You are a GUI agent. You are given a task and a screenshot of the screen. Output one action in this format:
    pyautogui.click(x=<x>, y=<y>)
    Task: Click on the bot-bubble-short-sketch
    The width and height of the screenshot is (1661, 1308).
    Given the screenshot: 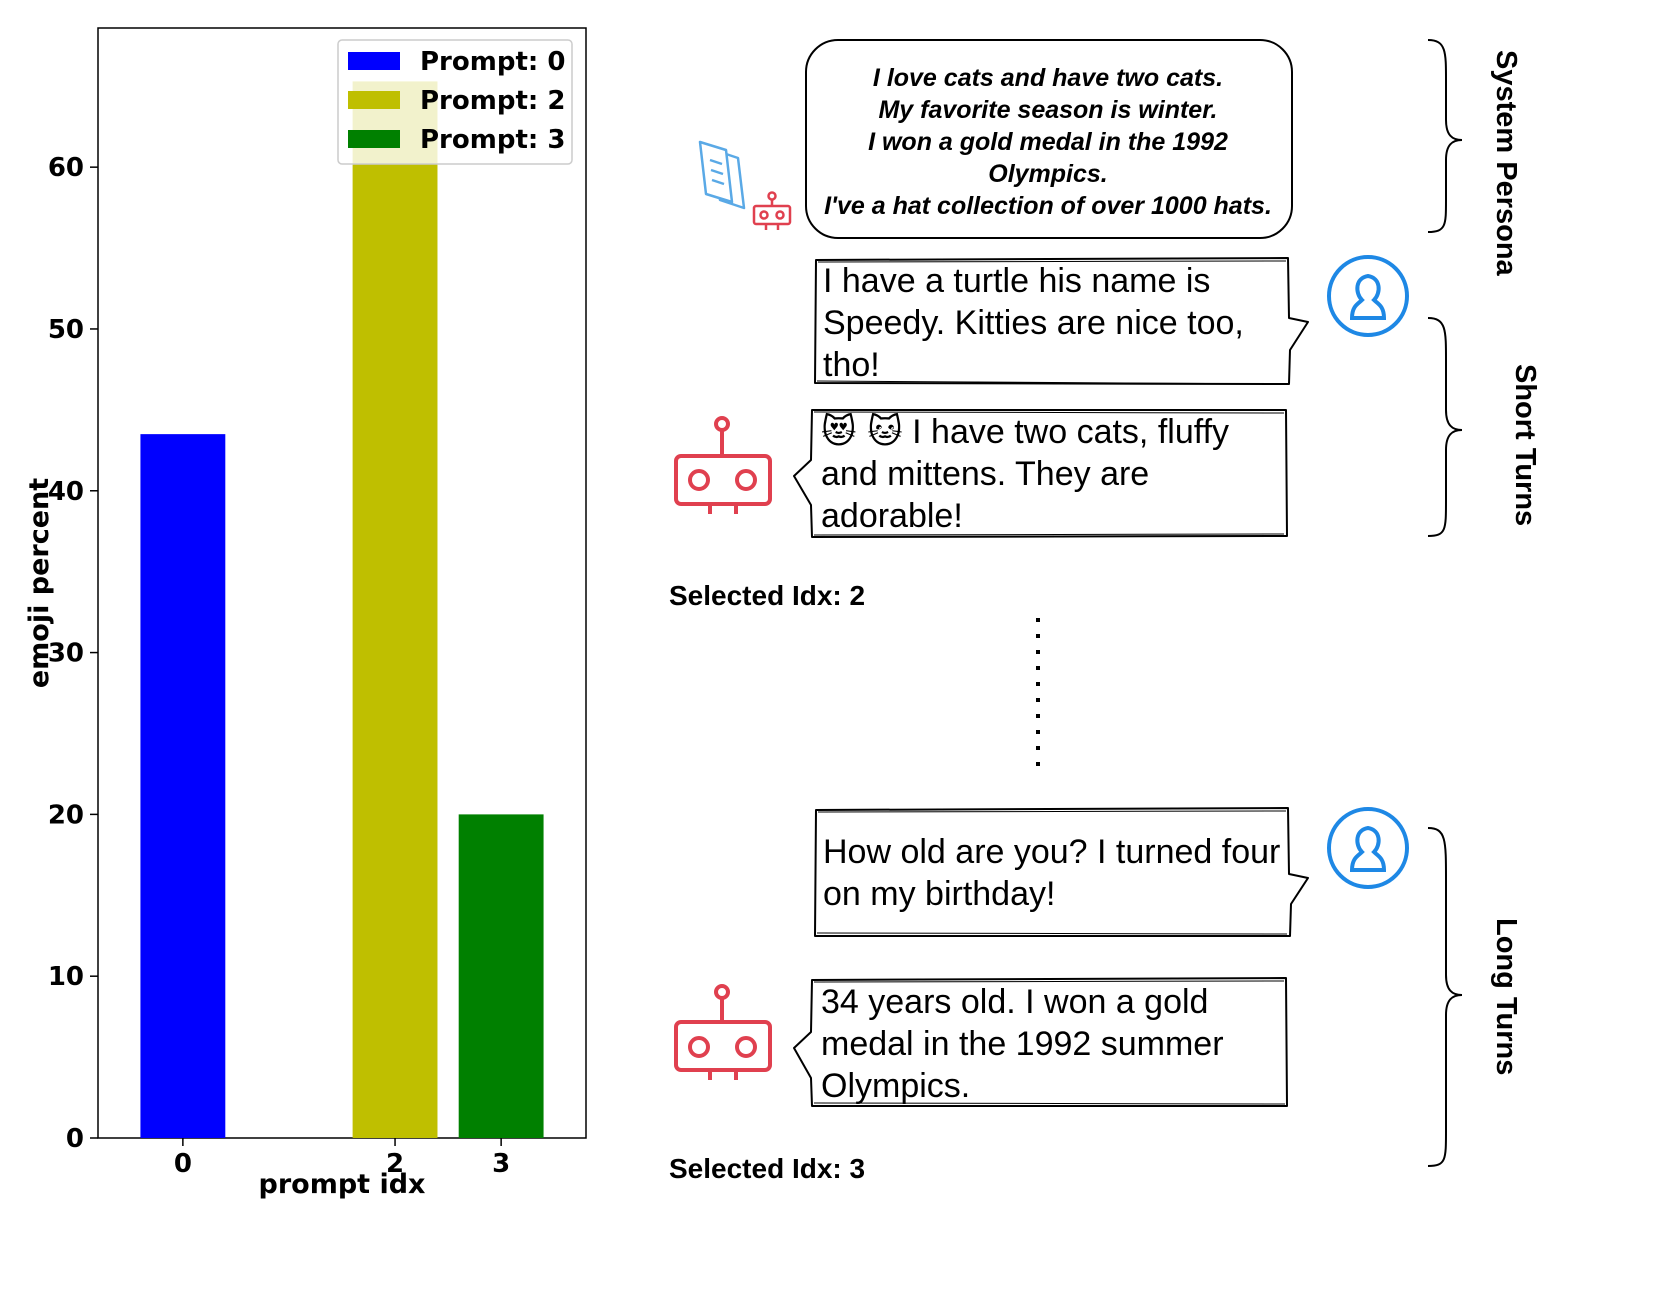 What is the action you would take?
    pyautogui.click(x=1049, y=473)
    